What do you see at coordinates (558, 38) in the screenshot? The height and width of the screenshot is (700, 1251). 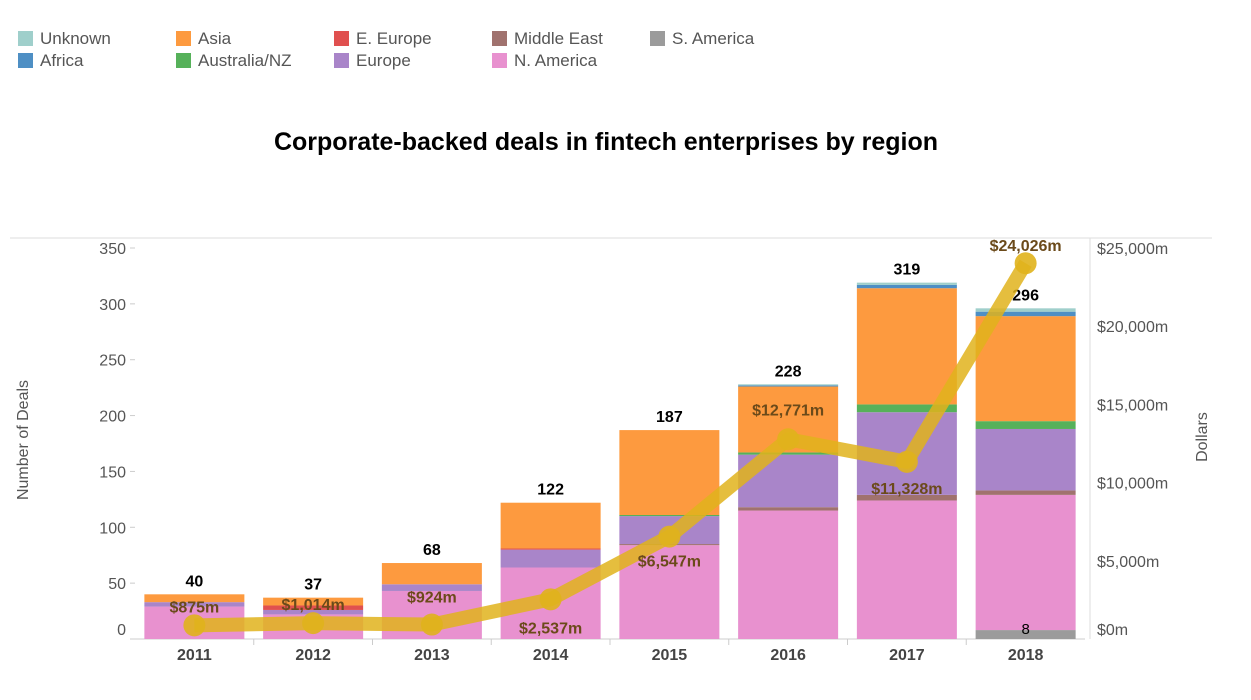 I see `legend-label: Middle East` at bounding box center [558, 38].